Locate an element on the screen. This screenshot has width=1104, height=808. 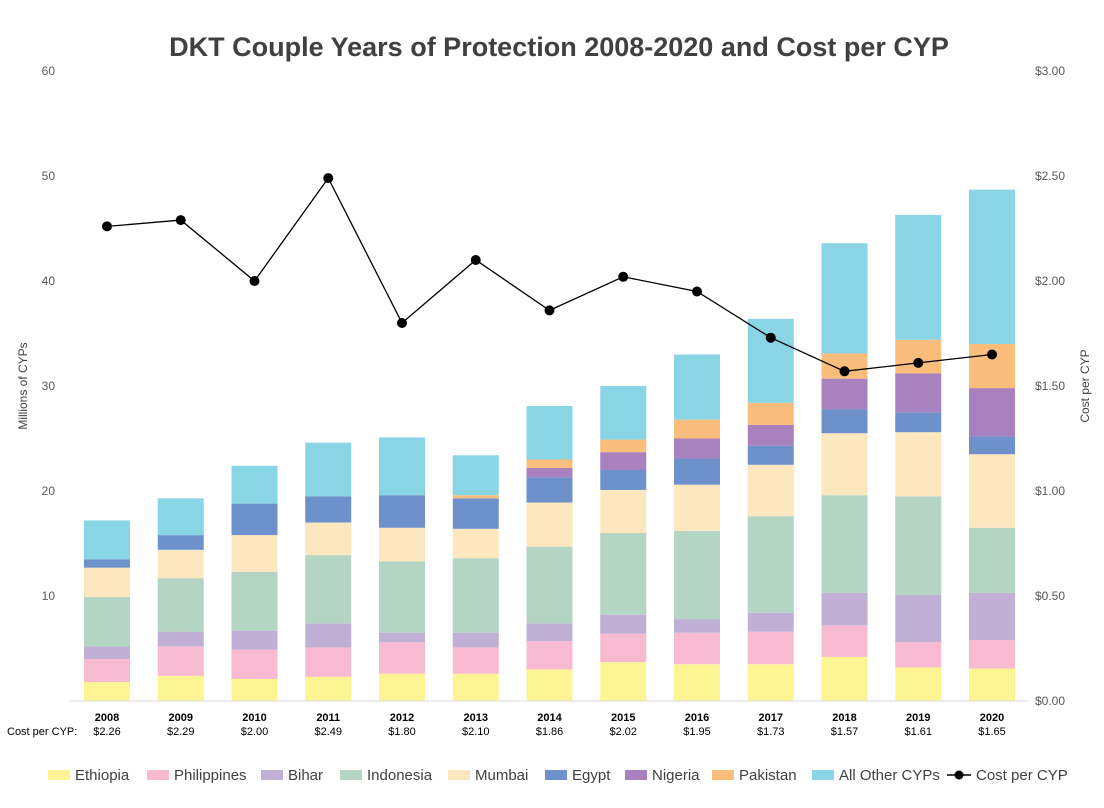
bar-mumbai-2009 is located at coordinates (180, 564).